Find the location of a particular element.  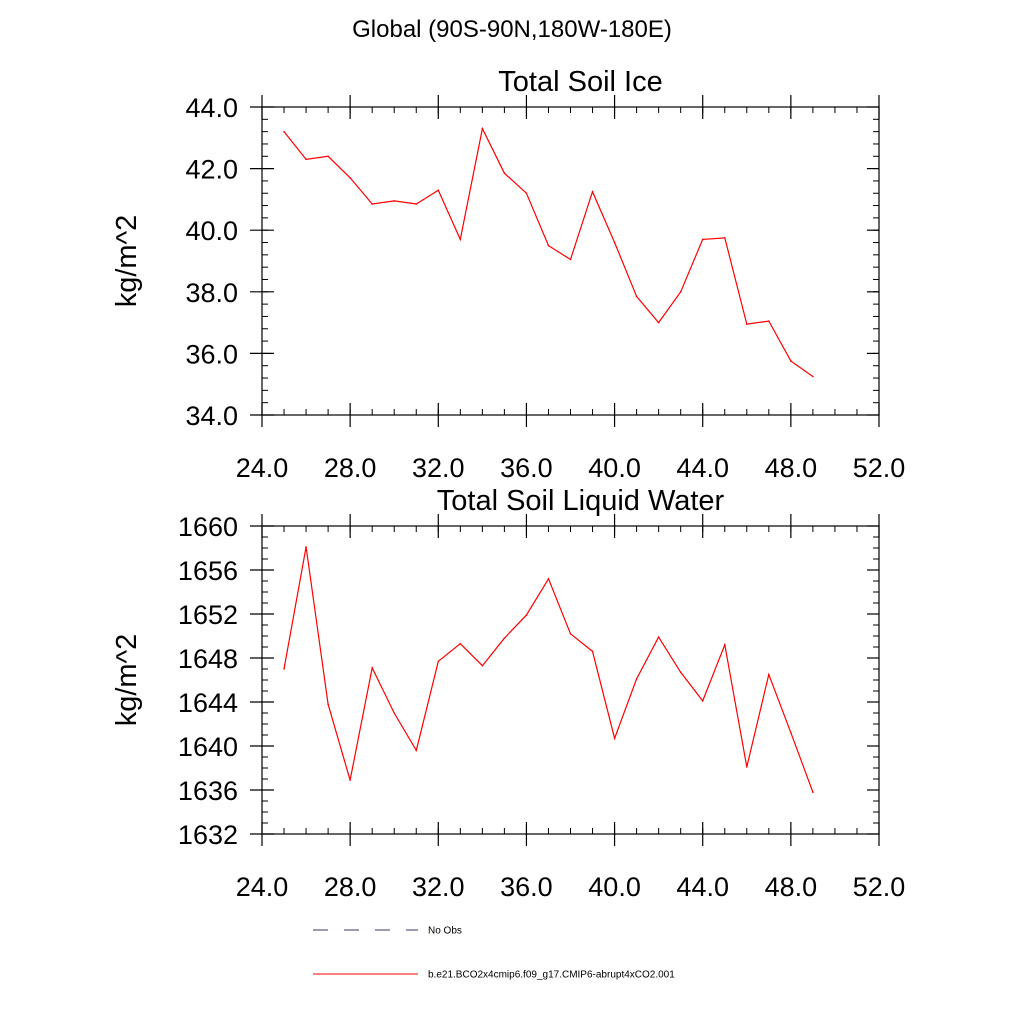

soil-ice-x-tick-label: 36.0 is located at coordinates (526, 468).